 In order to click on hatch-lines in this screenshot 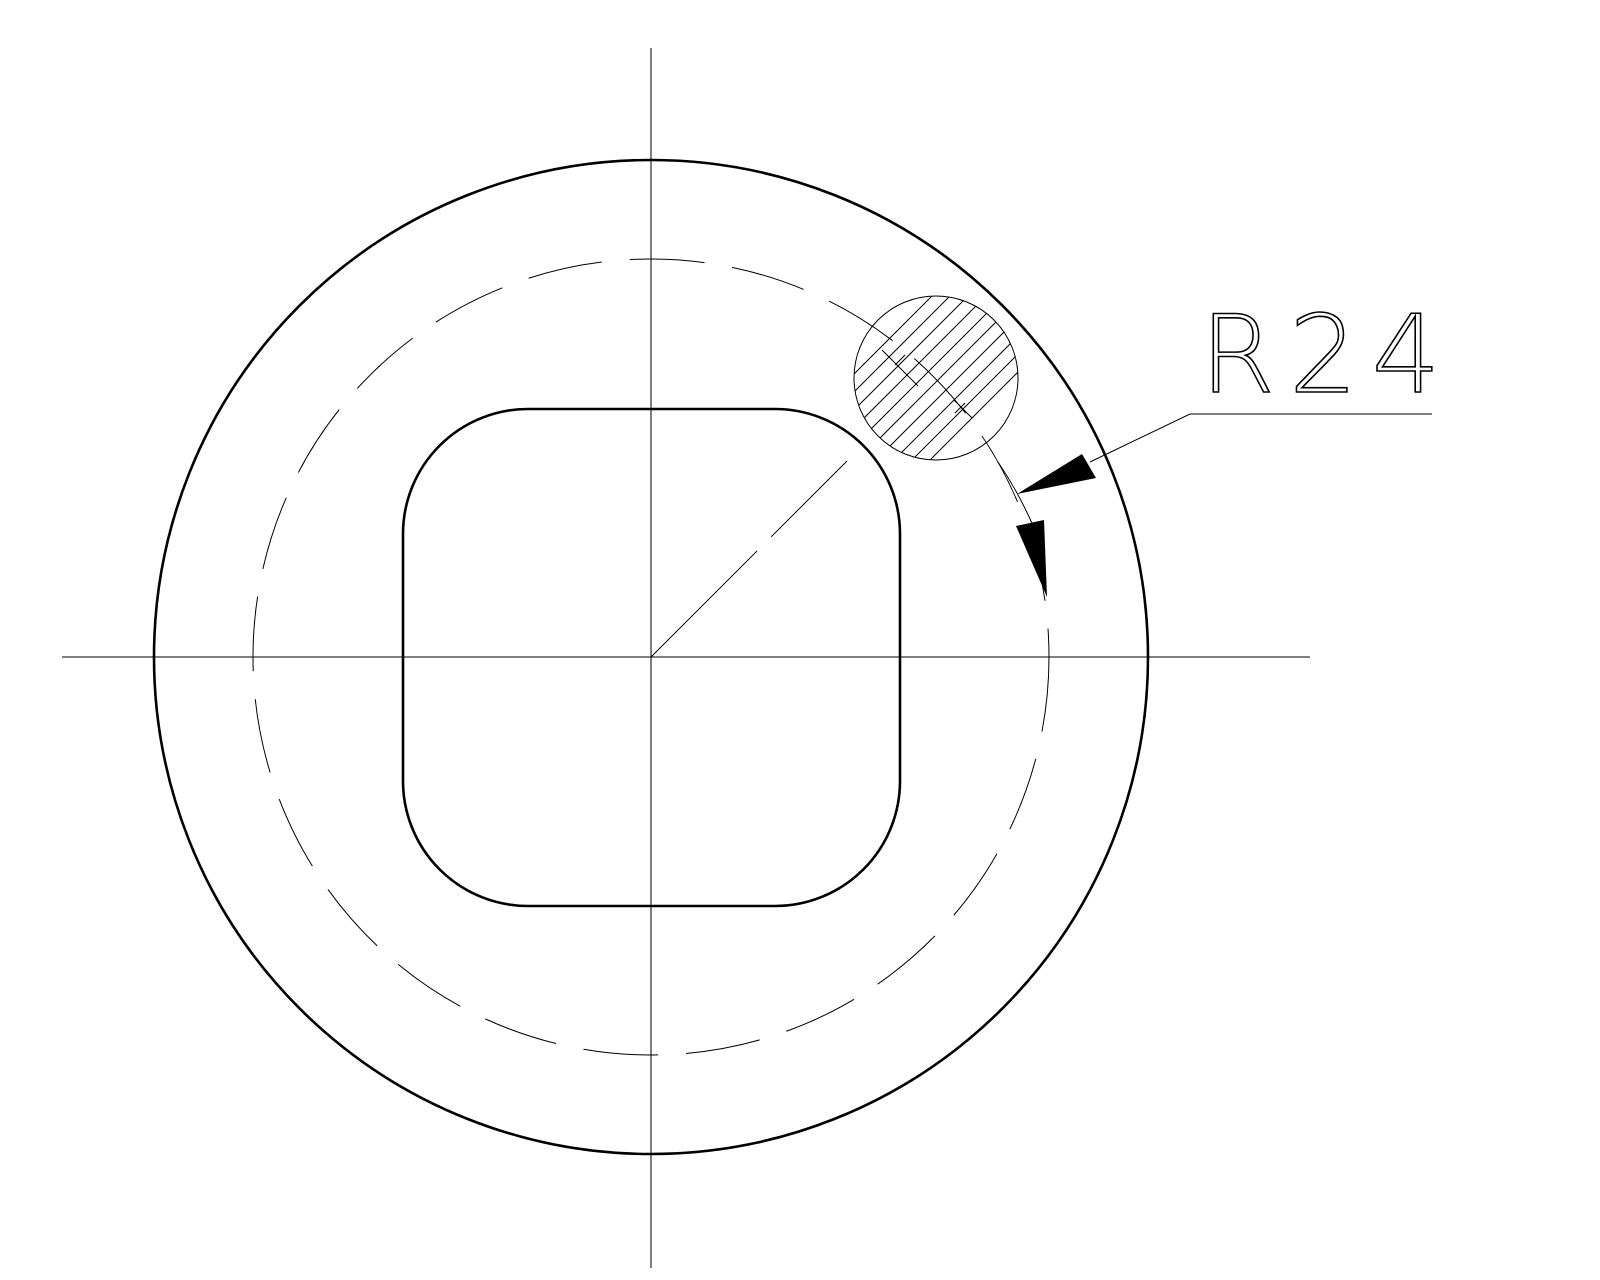, I will do `click(936, 378)`.